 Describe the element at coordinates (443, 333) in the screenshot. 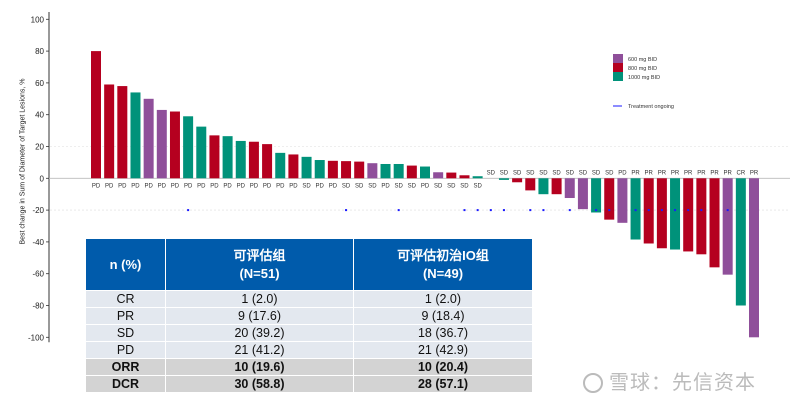

I see `table-cell-b: 18 (36.7)` at that location.